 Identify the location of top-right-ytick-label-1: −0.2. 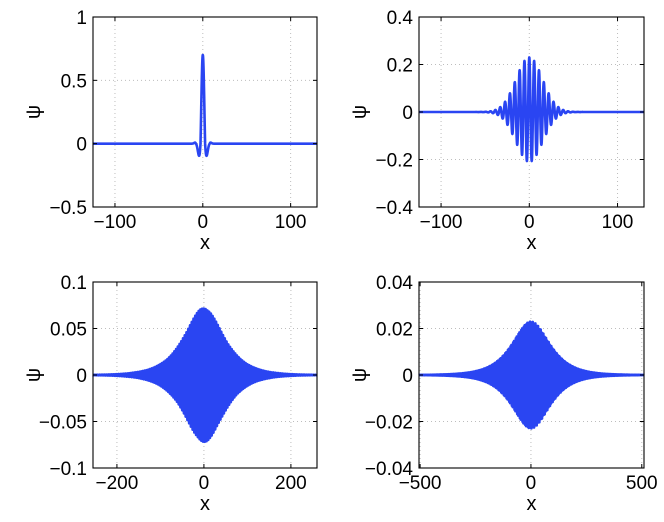
(394, 161).